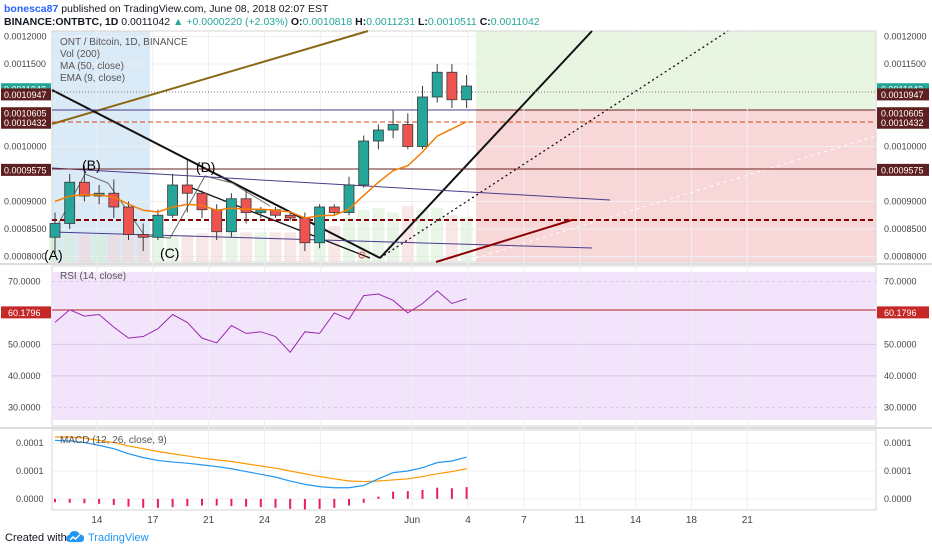  Describe the element at coordinates (515, 22) in the screenshot. I see `close-value: 0.0011042` at that location.